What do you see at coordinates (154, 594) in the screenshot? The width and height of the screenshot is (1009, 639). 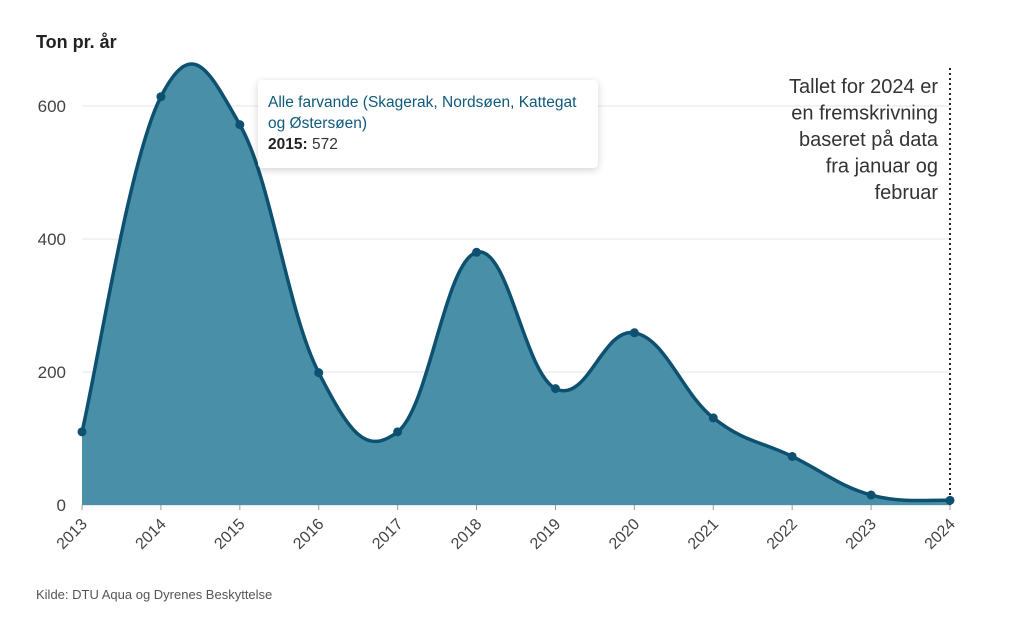 I see `source-note: Kilde: DTU Aqua og Dyrenes Beskyttelse` at bounding box center [154, 594].